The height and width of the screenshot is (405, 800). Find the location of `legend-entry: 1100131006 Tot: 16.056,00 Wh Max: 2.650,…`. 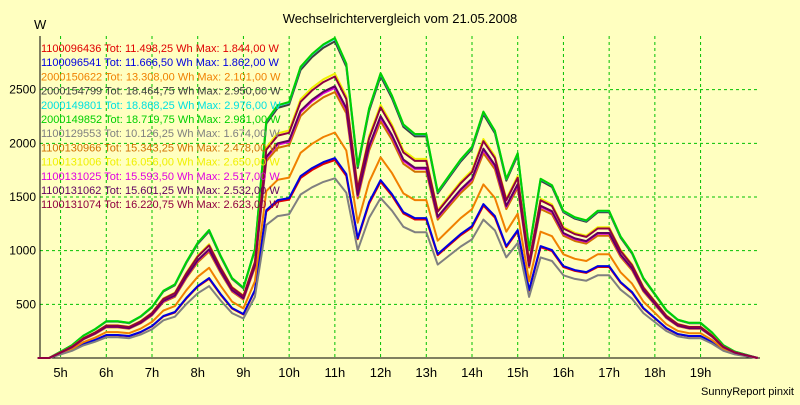

legend-entry: 1100131006 Tot: 16.056,00 Wh Max: 2.650,… is located at coordinates (160, 163).